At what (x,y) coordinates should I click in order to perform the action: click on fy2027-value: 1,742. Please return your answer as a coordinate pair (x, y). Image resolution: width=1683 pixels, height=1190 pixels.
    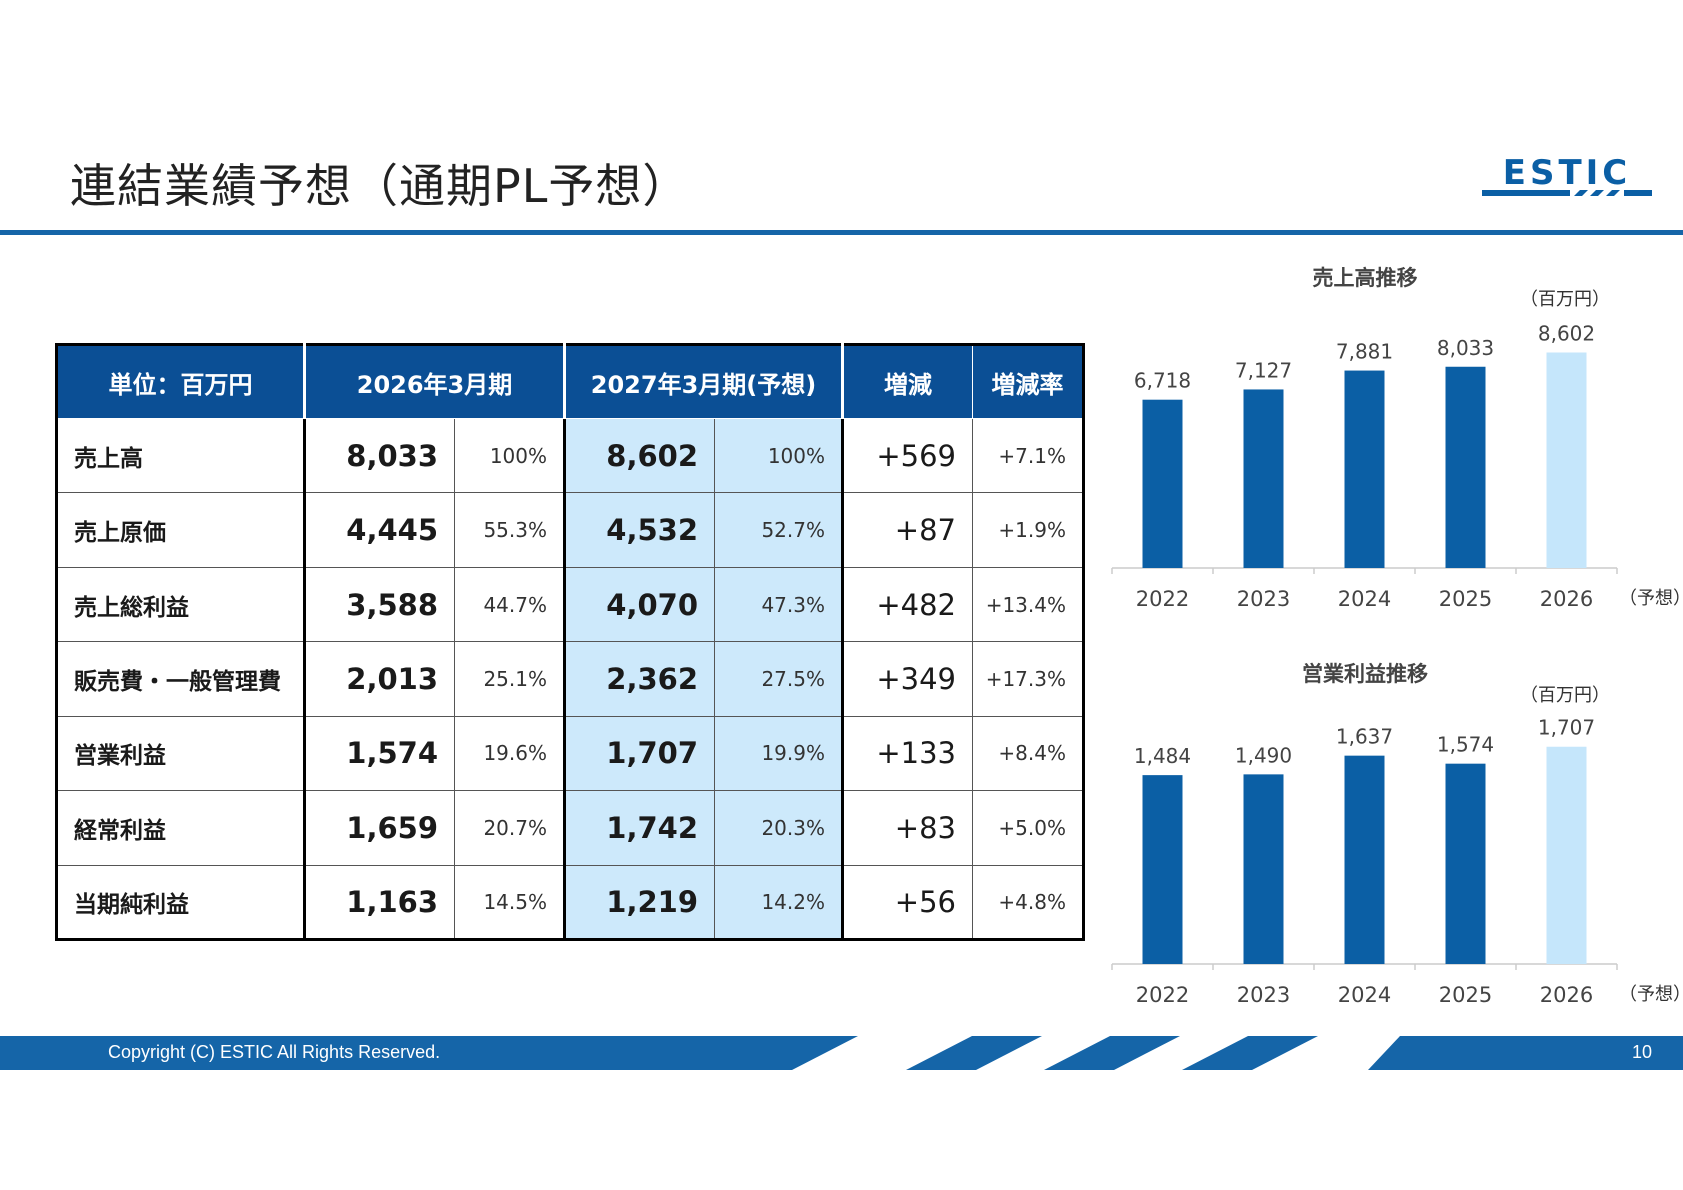
    Looking at the image, I should click on (639, 828).